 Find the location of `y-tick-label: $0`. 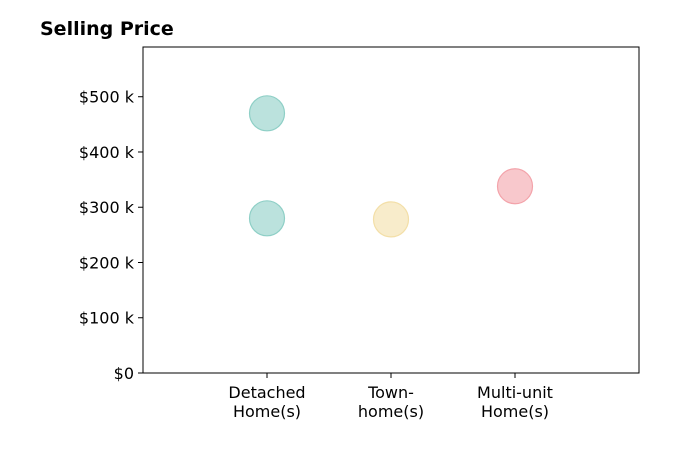

y-tick-label: $0 is located at coordinates (124, 373).